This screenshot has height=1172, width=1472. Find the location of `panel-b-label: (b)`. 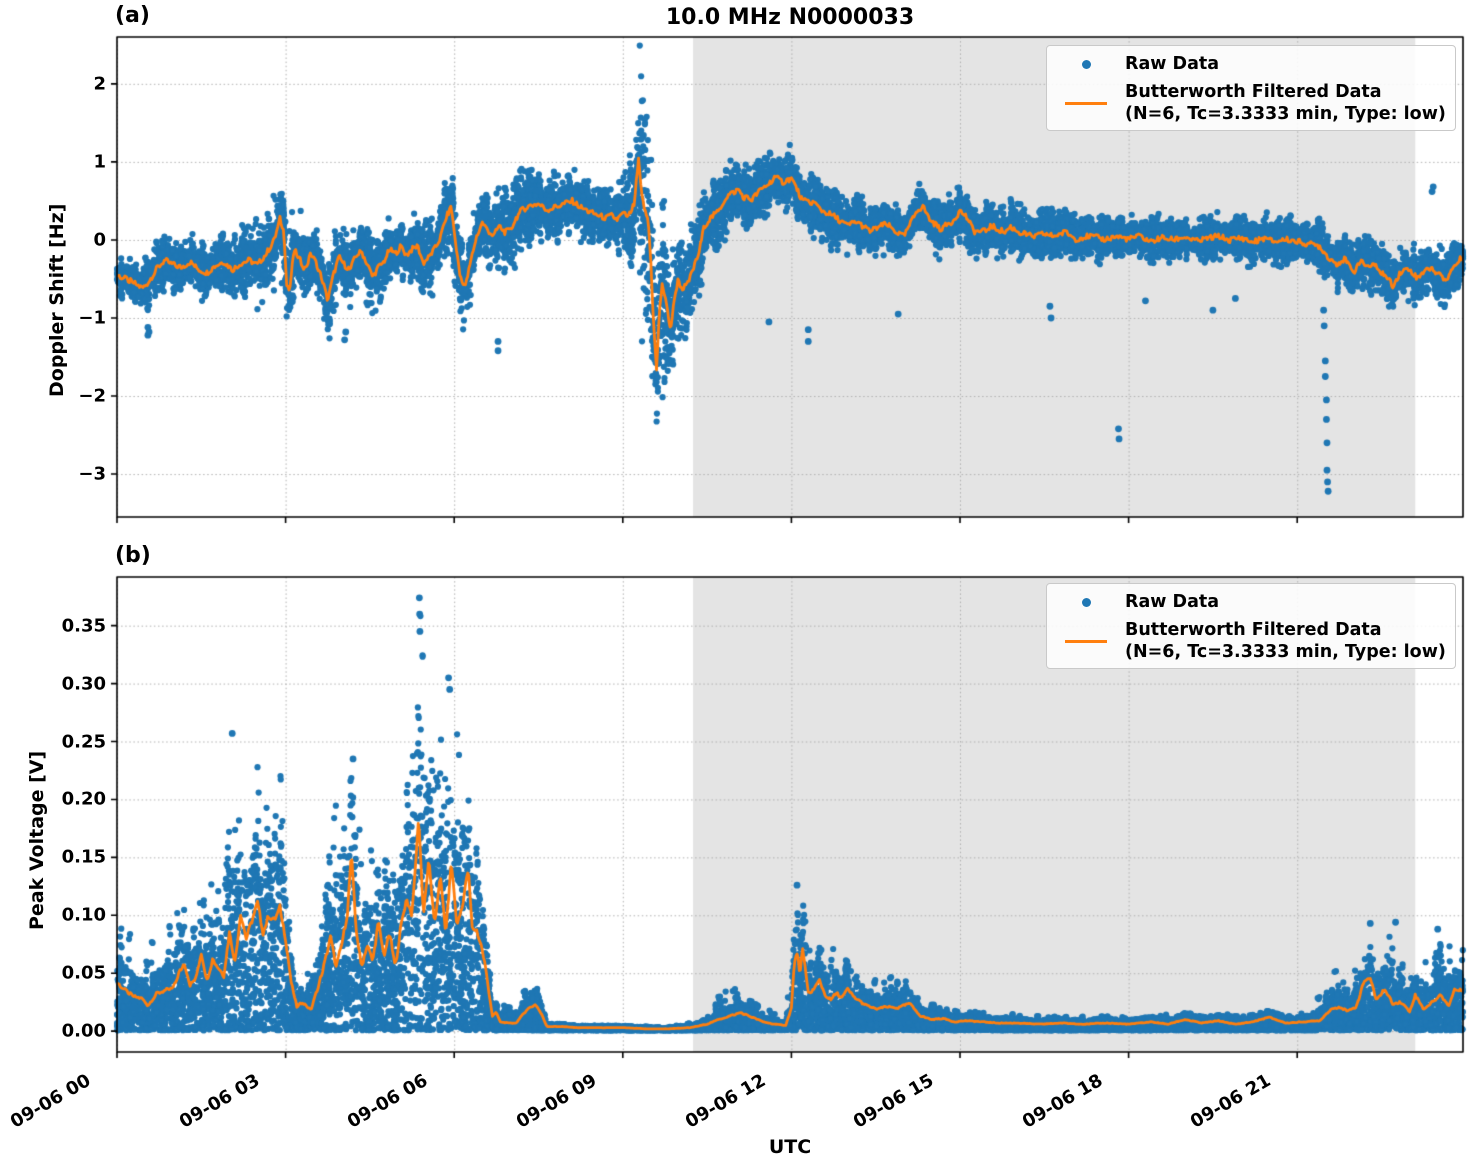

panel-b-label: (b) is located at coordinates (133, 555).